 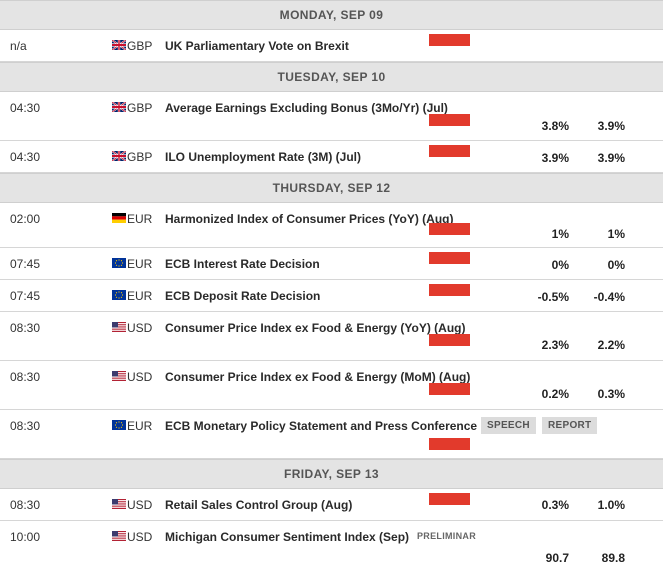 What do you see at coordinates (331, 188) in the screenshot?
I see `day-header: THURSDAY, SEP 12` at bounding box center [331, 188].